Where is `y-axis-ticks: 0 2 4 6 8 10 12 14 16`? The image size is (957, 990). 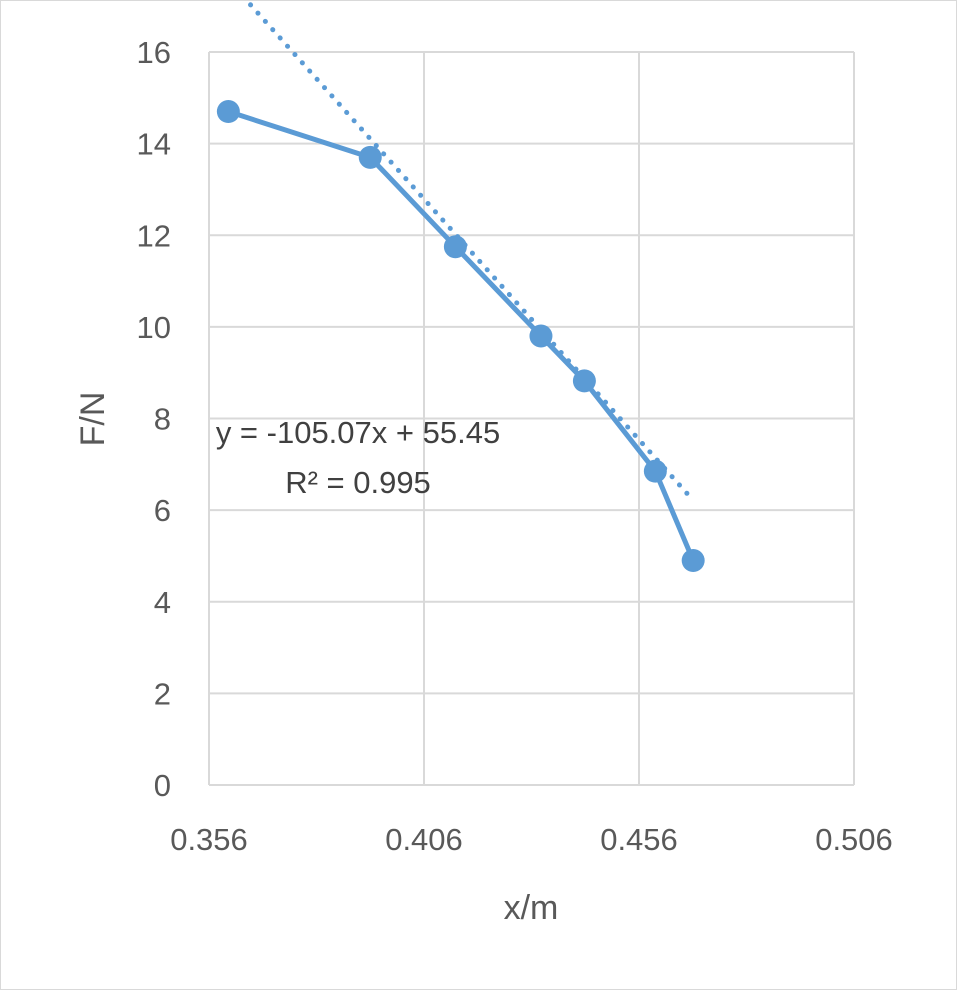
y-axis-ticks: 0 2 4 6 8 10 12 14 16 is located at coordinates (154, 419).